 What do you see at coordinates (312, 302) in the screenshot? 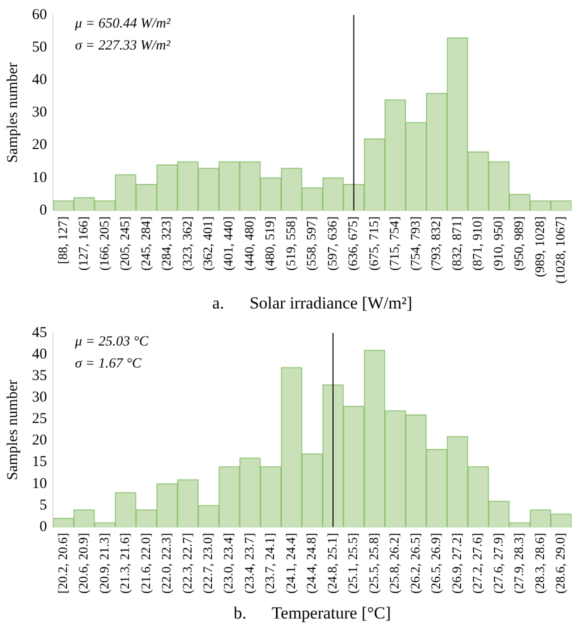
I see `x-axis-title: a. Solar irradiance [W/m²]` at bounding box center [312, 302].